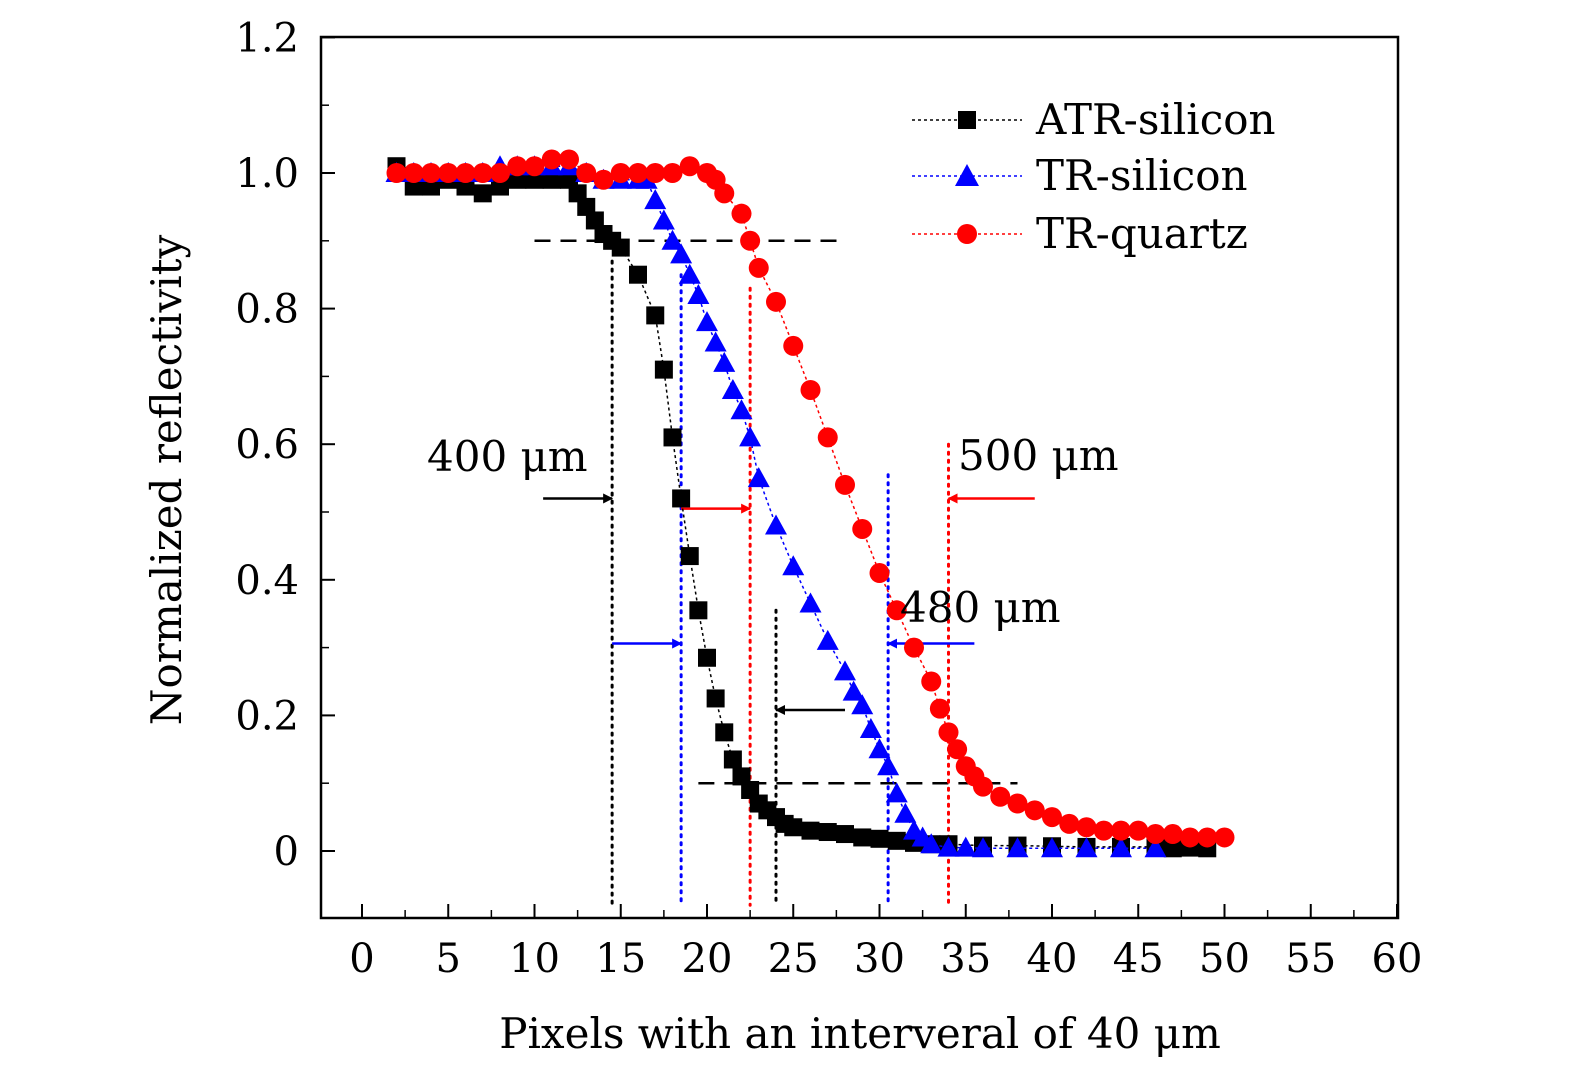  I want to click on annotation-500um: 500 μm, so click(1038, 455).